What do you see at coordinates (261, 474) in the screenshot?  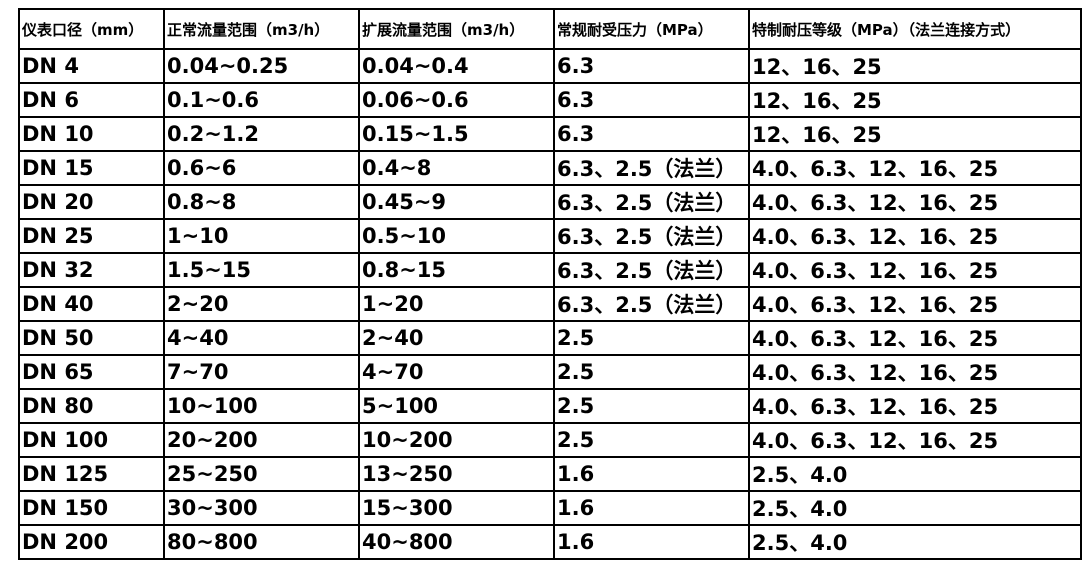 I see `table-cell: 25~250` at bounding box center [261, 474].